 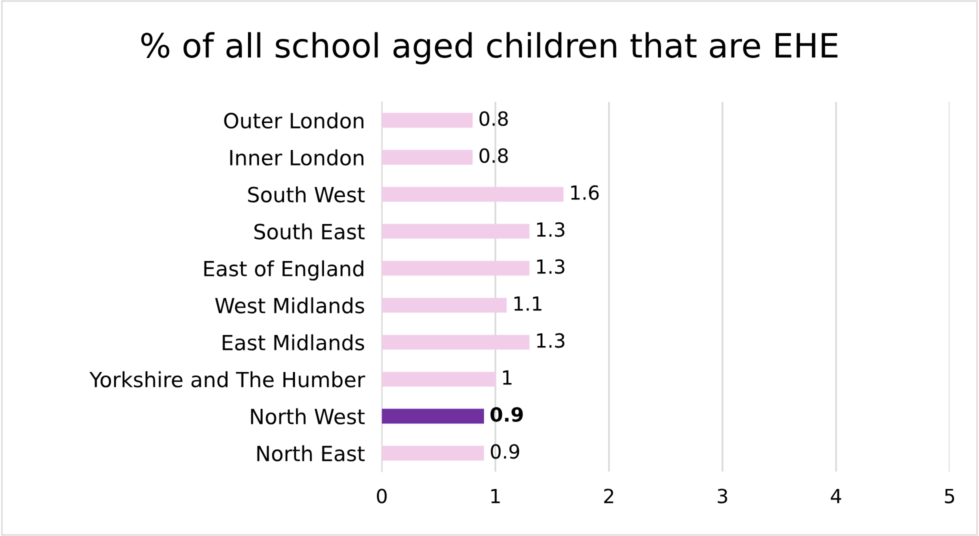 What do you see at coordinates (507, 377) in the screenshot?
I see `data-label: 1` at bounding box center [507, 377].